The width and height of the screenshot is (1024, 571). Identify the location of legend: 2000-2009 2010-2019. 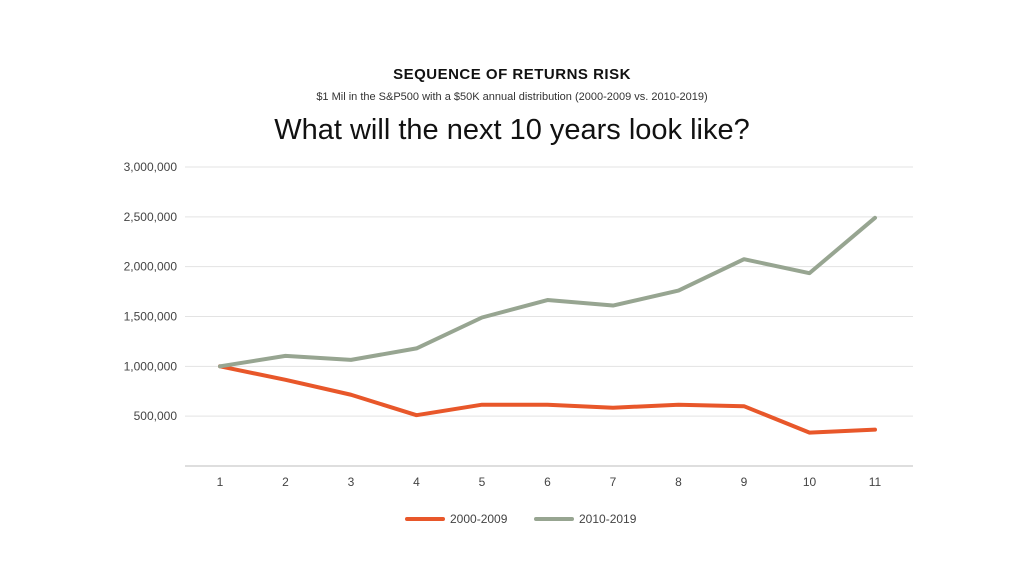
(521, 519).